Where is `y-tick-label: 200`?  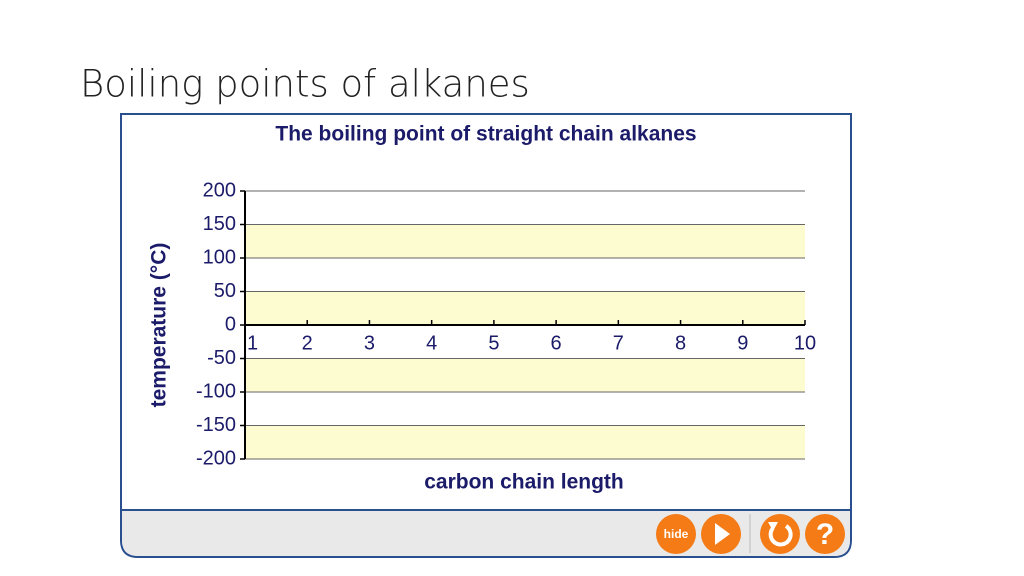 y-tick-label: 200 is located at coordinates (219, 190).